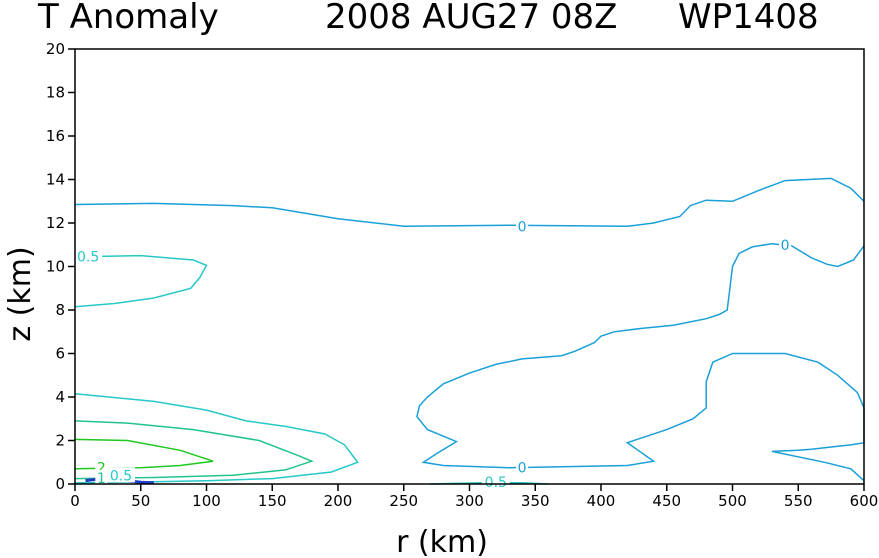  I want to click on x-tick-label-9: 450, so click(666, 501).